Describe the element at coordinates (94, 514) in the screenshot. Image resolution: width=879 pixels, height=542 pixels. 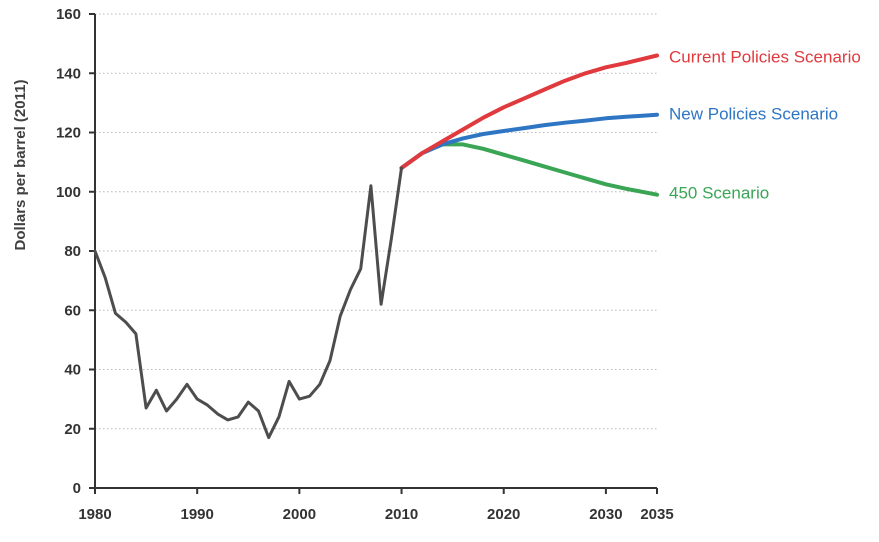
I see `x-tick-label-1980: 1980` at that location.